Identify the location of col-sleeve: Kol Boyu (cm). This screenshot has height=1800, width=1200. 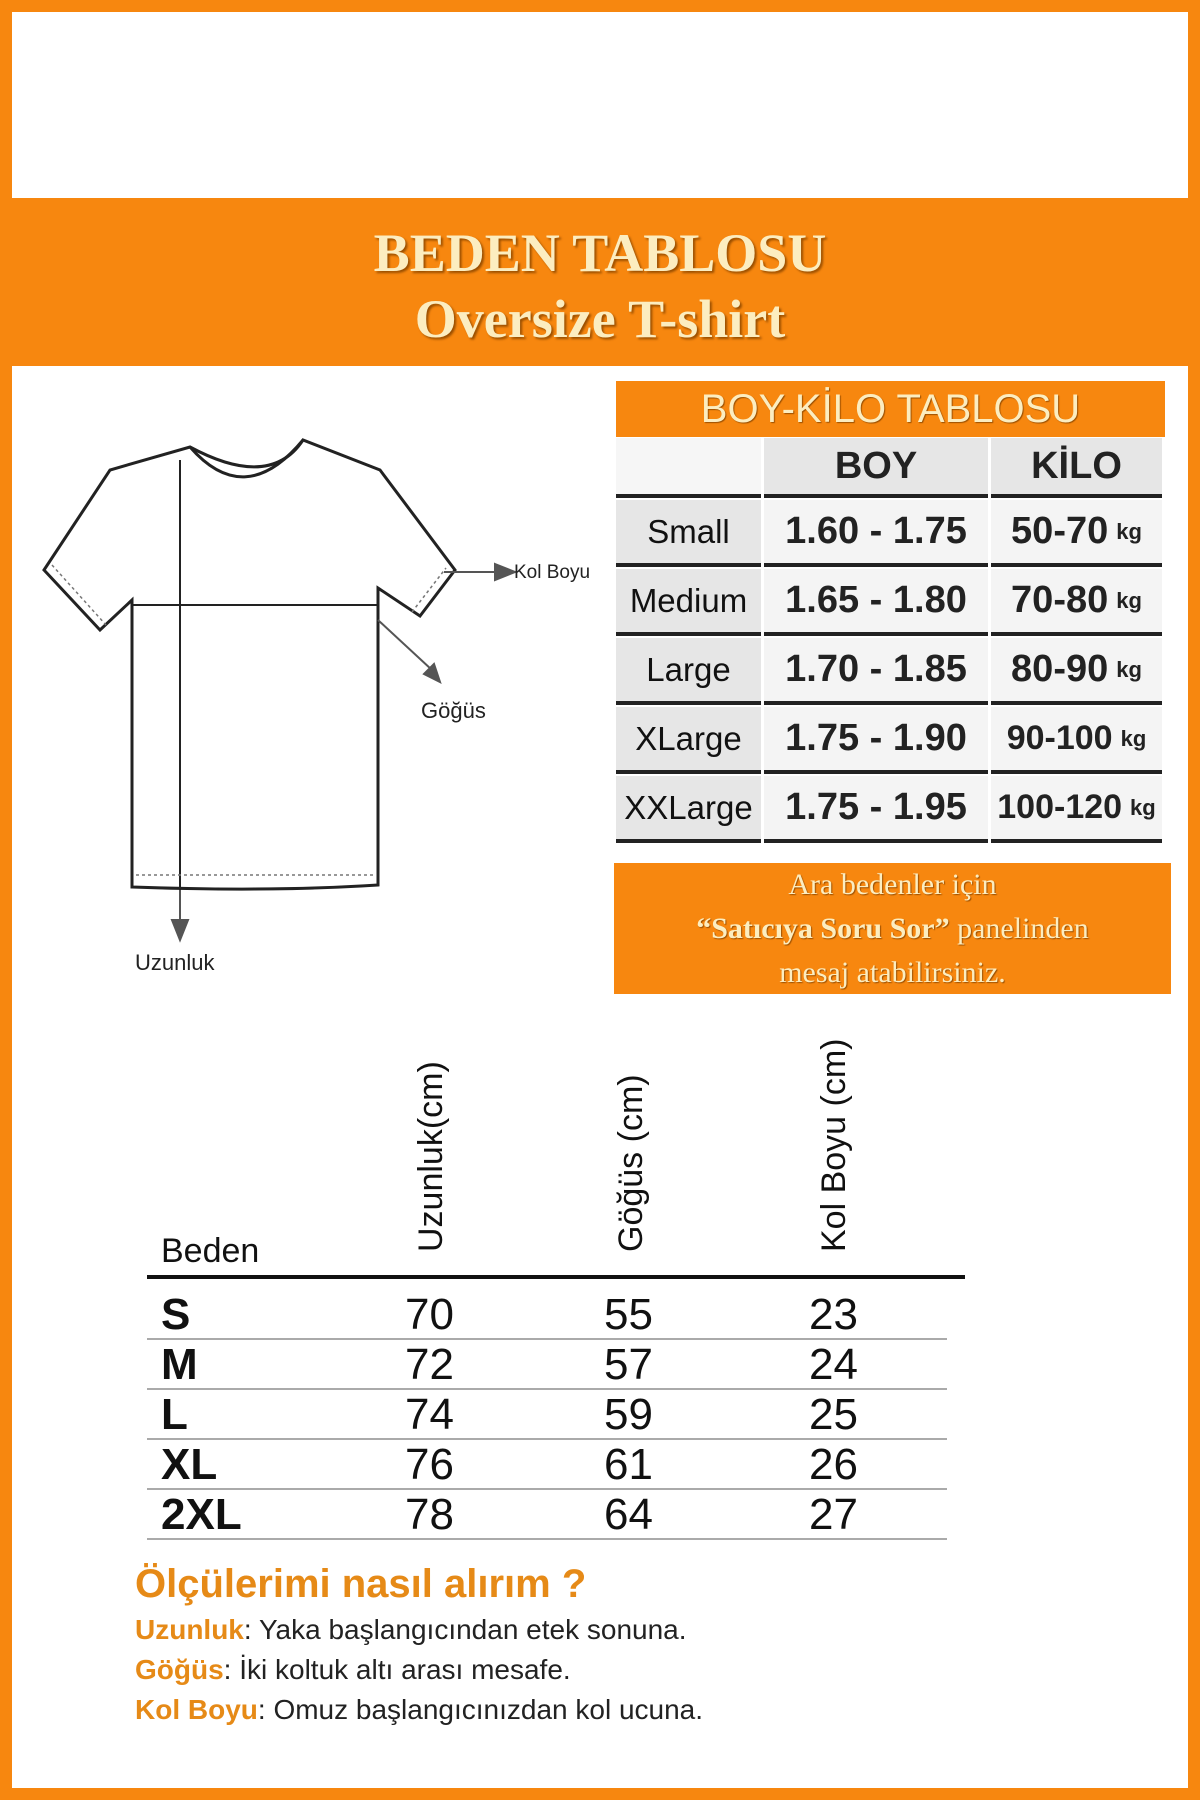
(834, 1145).